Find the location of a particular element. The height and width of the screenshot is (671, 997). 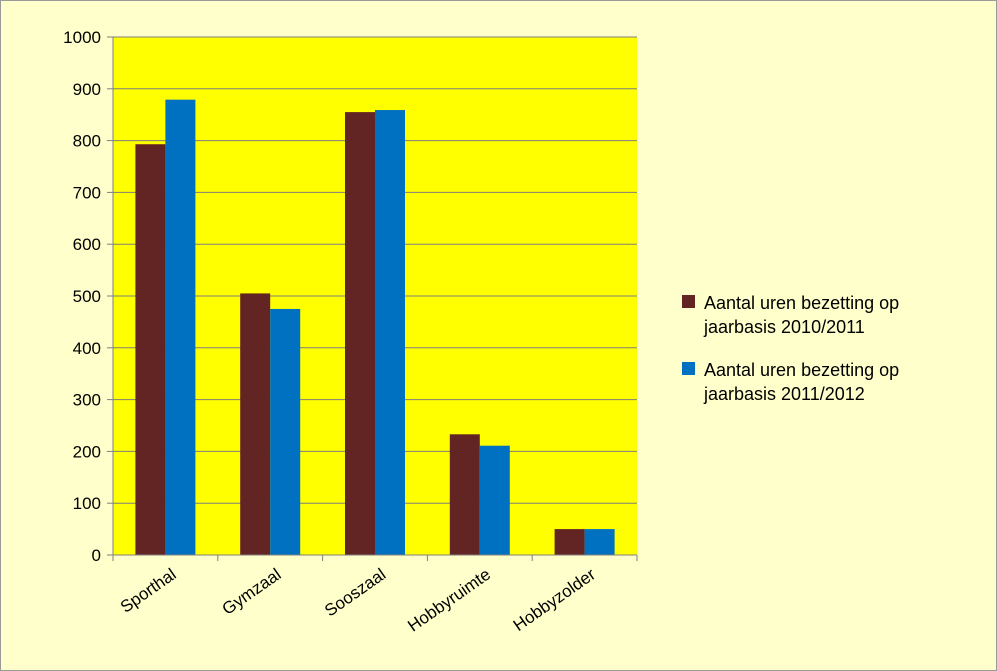

y-axis-ticks: 0 100 200 300 400 500 600 700 800 900 1000 is located at coordinates (88, 296).